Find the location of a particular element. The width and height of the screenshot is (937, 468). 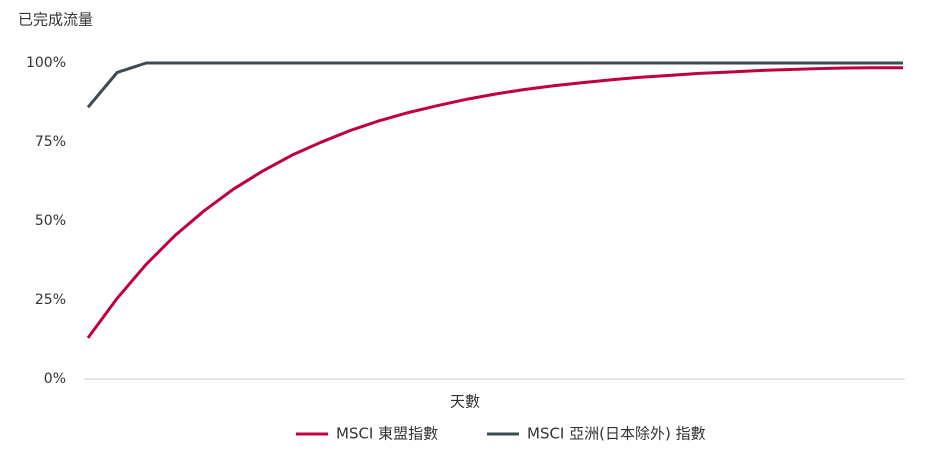

y-tick-label: 50% is located at coordinates (50, 221).